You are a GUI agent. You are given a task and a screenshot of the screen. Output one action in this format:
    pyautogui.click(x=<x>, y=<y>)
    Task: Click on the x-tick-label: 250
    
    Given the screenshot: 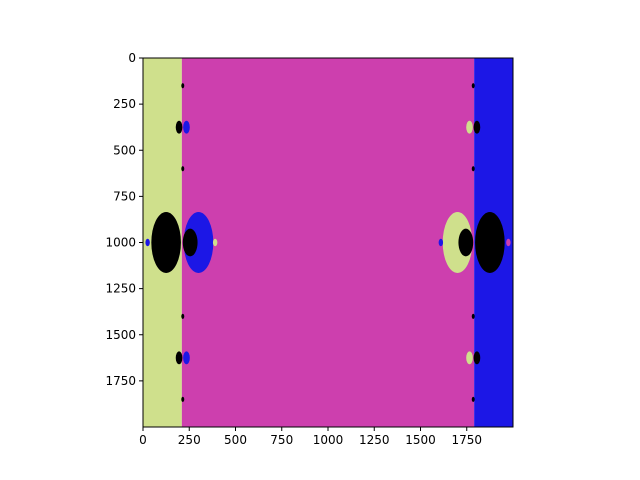 What is the action you would take?
    pyautogui.click(x=189, y=440)
    